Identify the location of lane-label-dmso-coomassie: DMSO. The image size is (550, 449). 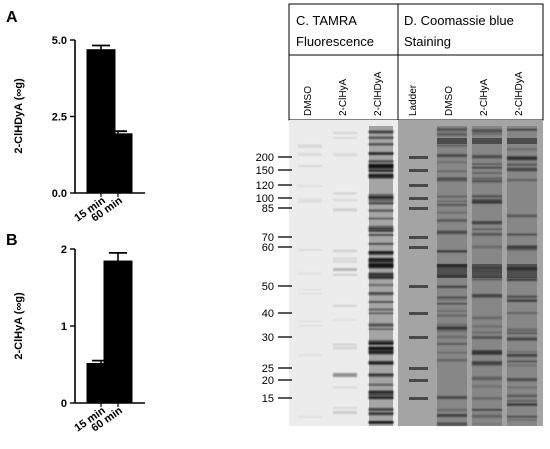
(449, 101).